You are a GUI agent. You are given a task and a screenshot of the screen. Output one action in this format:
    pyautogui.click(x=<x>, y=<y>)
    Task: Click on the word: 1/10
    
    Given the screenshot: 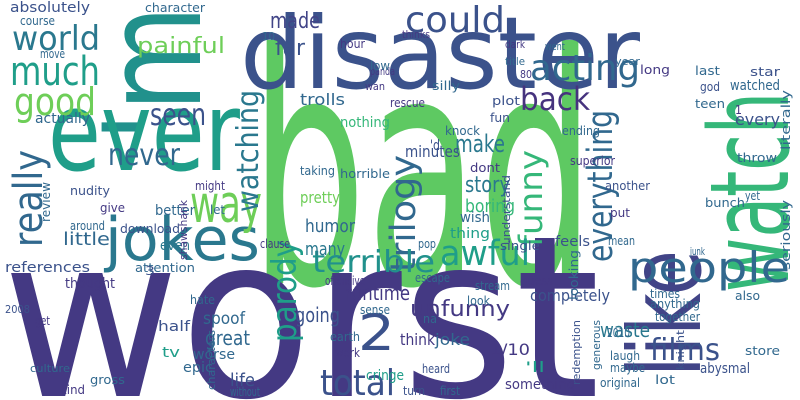 What is the action you would take?
    pyautogui.click(x=510, y=349)
    